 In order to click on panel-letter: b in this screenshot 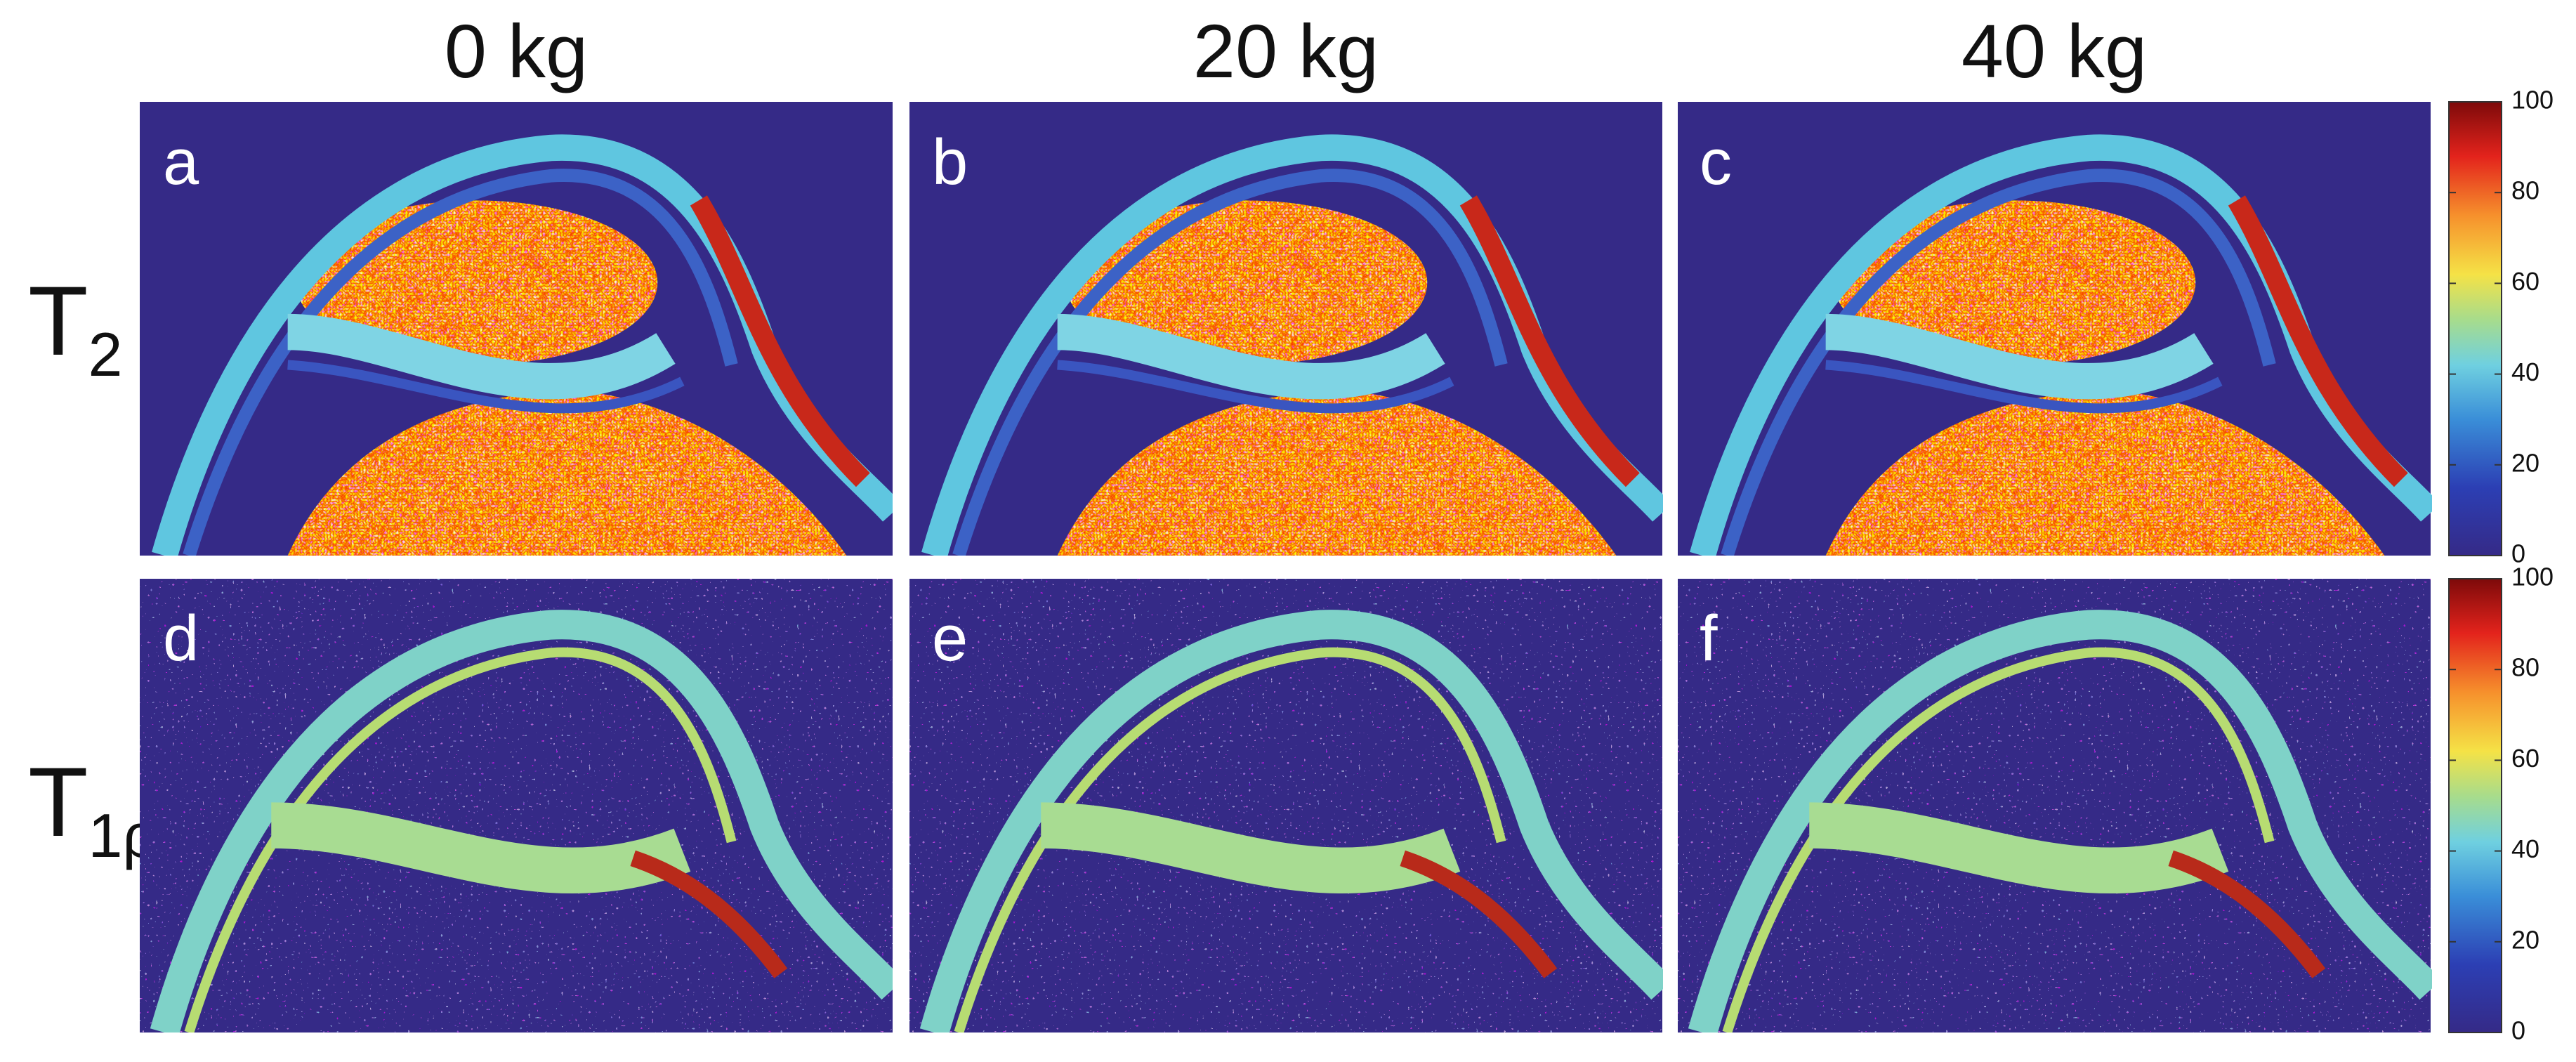, I will do `click(950, 162)`.